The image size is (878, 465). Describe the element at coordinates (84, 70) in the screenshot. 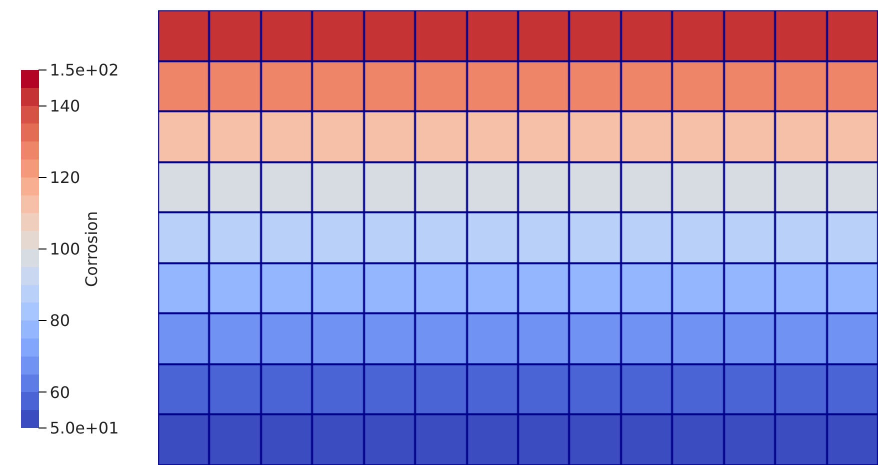

I see `color-bar-label: 1.5e+02` at that location.